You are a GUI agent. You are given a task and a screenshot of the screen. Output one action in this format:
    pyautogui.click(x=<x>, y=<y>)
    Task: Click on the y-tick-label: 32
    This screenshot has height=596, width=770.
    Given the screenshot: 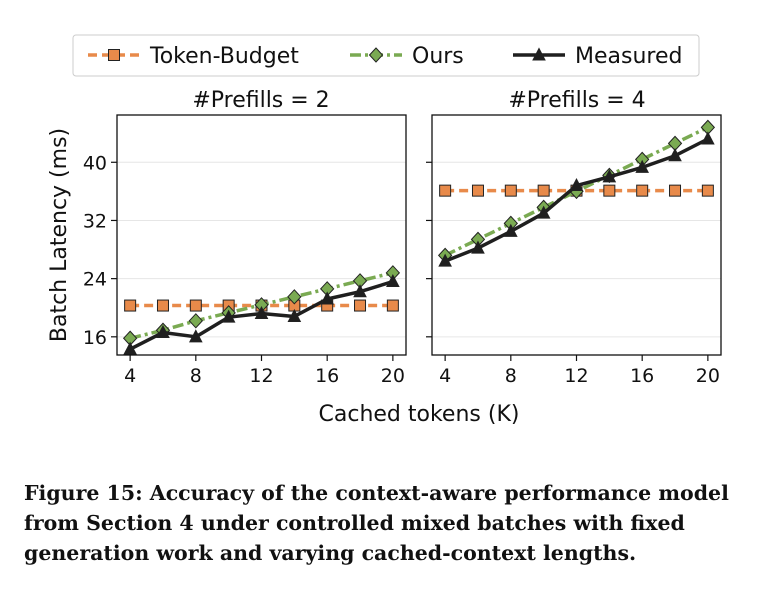 What is the action you would take?
    pyautogui.click(x=95, y=221)
    